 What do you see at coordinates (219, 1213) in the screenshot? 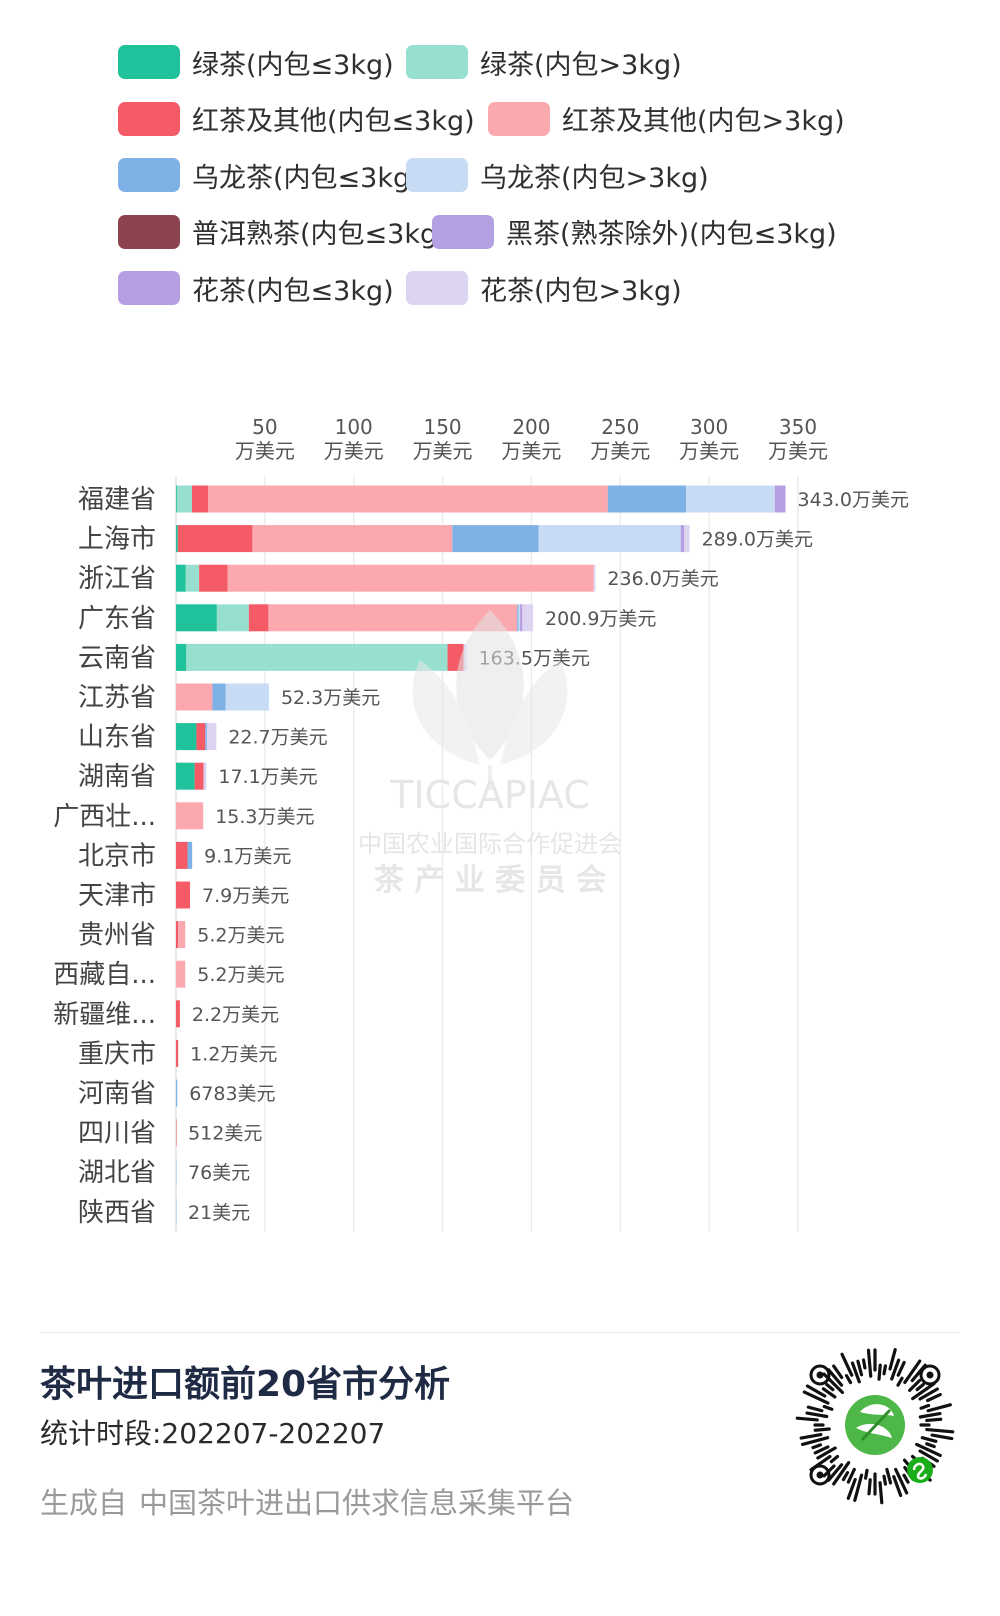
I see `total-value-label: 21美元` at bounding box center [219, 1213].